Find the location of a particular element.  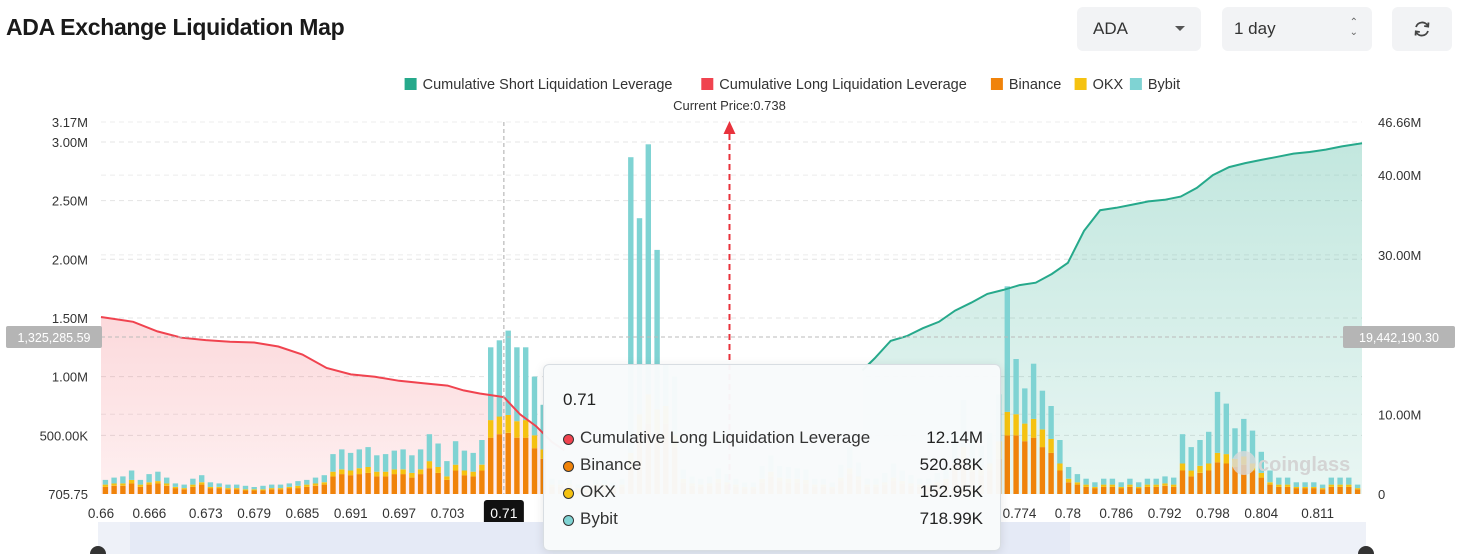

x-axis-tick: 0.666 is located at coordinates (149, 513).